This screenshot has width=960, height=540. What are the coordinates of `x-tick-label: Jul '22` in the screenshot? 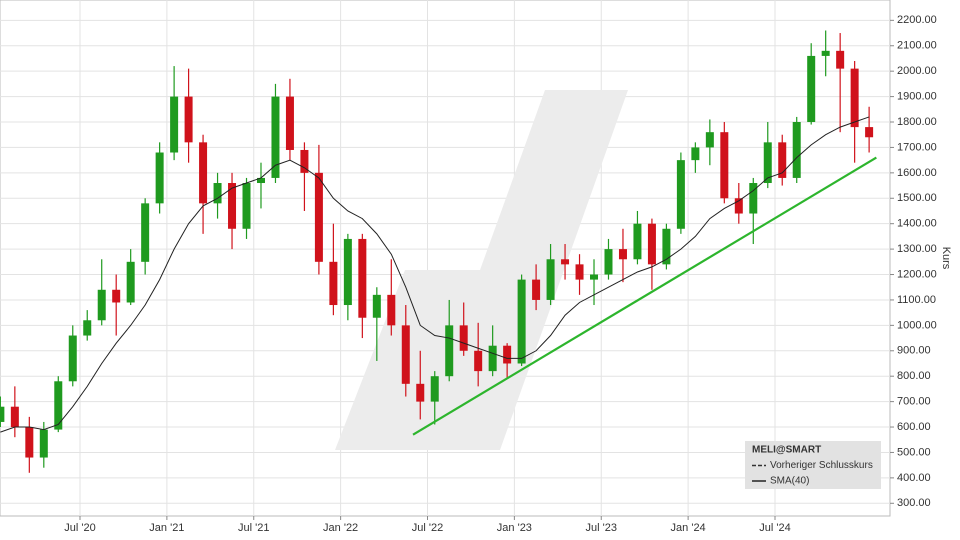 It's located at (427, 528).